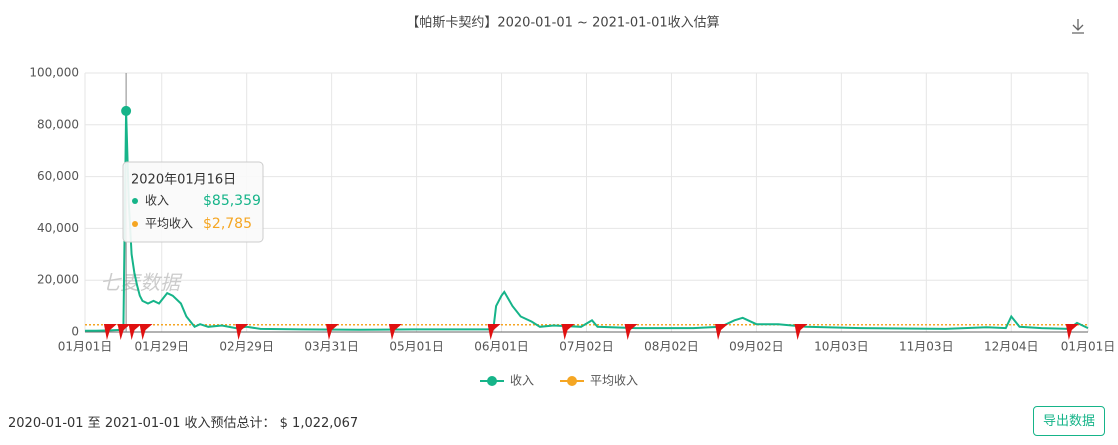 This screenshot has height=445, width=1118. Describe the element at coordinates (193, 202) in the screenshot. I see `tooltip-box` at that location.